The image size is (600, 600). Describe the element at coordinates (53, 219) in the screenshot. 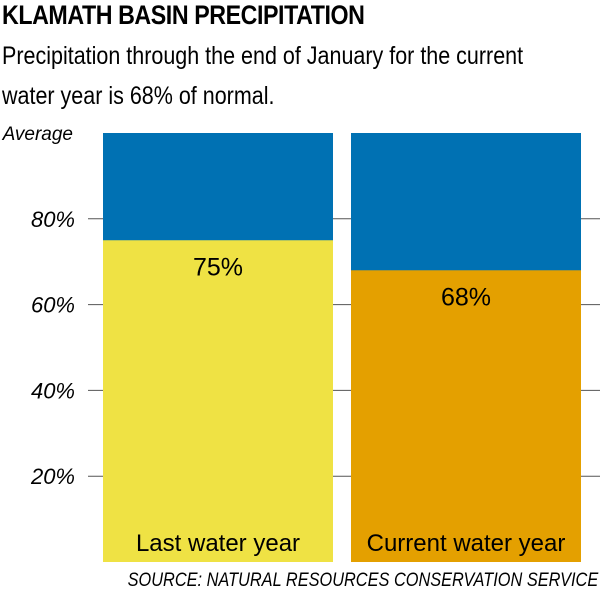

I see `y-tick-label-80: 80%` at that location.